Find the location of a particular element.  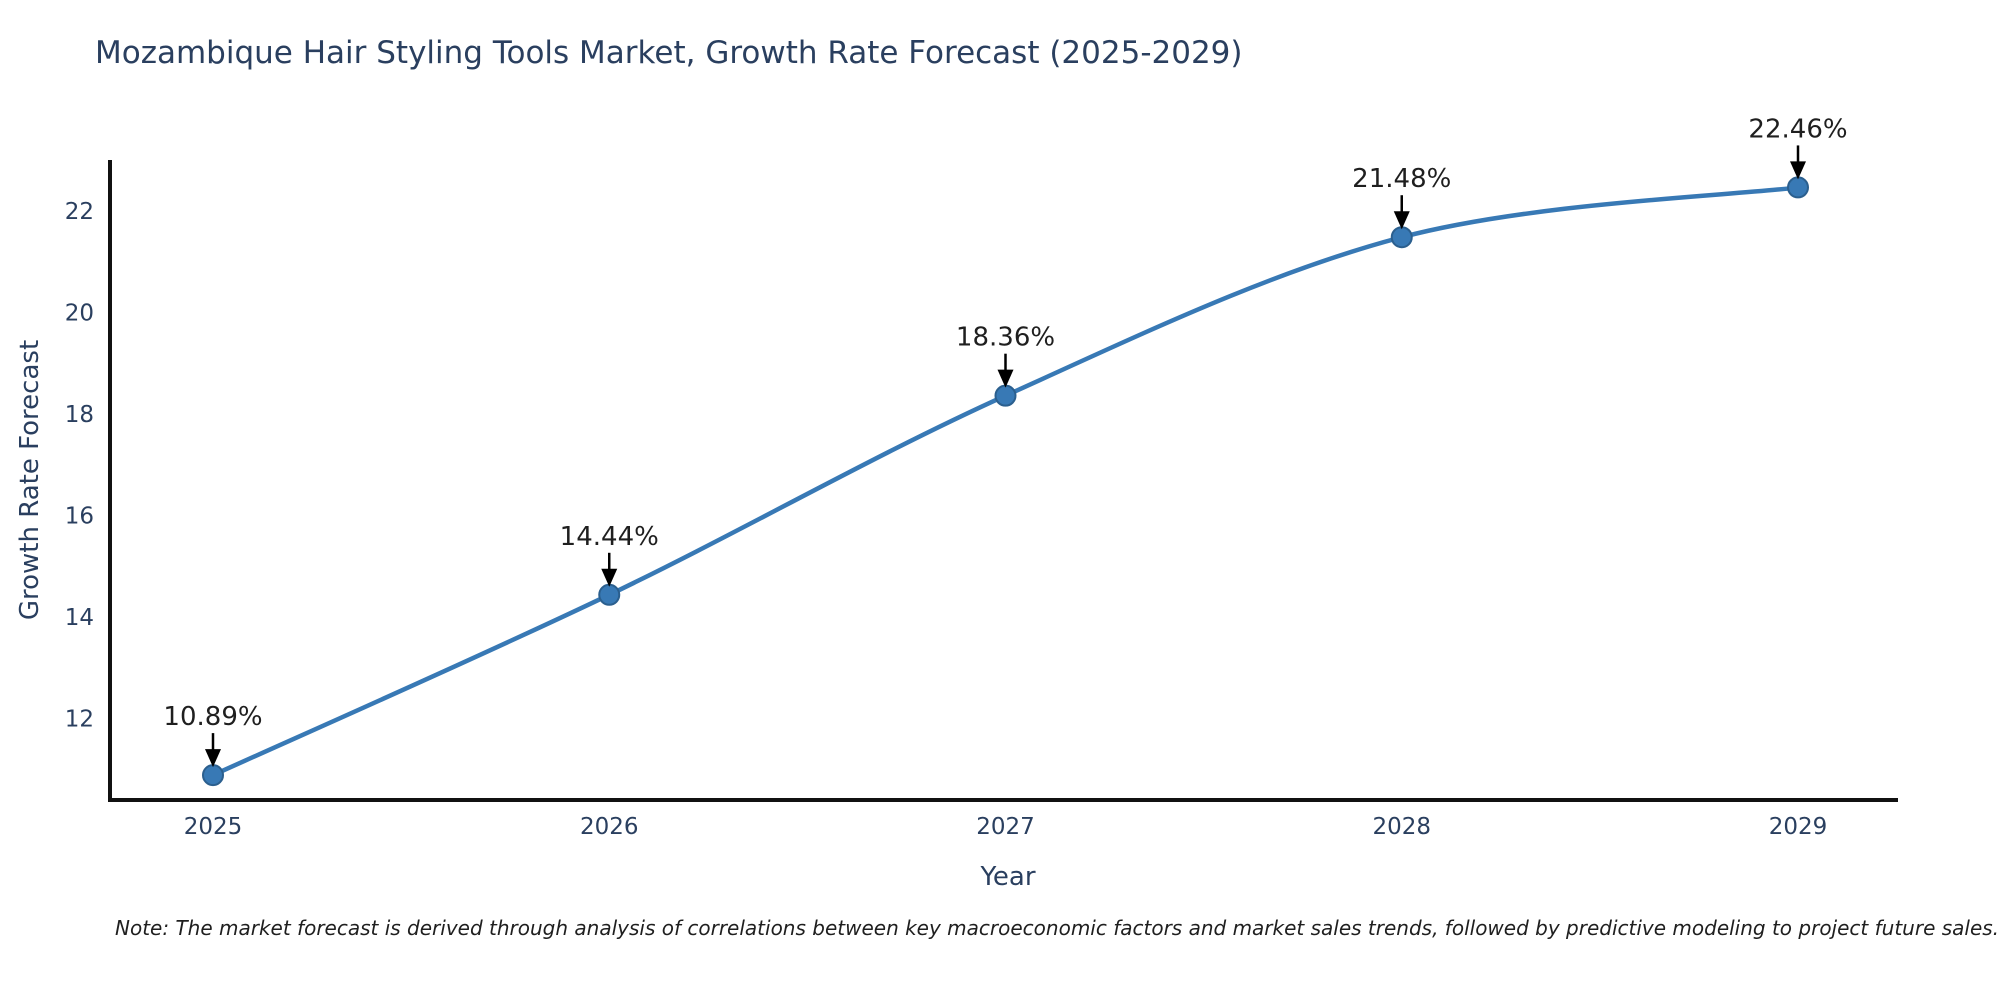

x-tick-label: 2025 is located at coordinates (213, 827).